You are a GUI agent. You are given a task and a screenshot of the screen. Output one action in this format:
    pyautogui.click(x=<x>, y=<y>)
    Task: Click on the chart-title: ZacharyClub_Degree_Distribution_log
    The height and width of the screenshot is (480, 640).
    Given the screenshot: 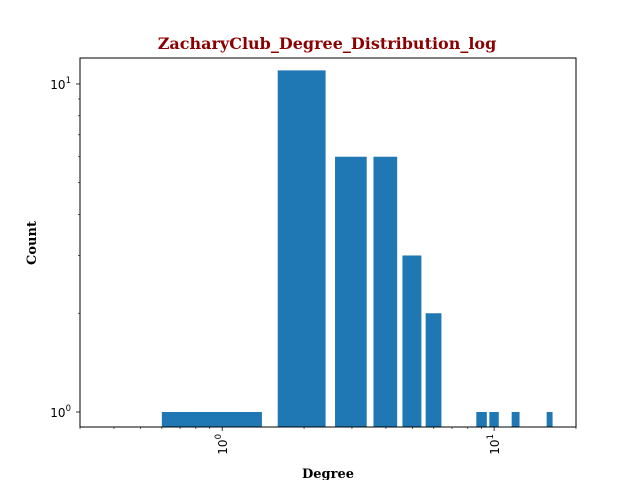 What is the action you would take?
    pyautogui.click(x=327, y=43)
    